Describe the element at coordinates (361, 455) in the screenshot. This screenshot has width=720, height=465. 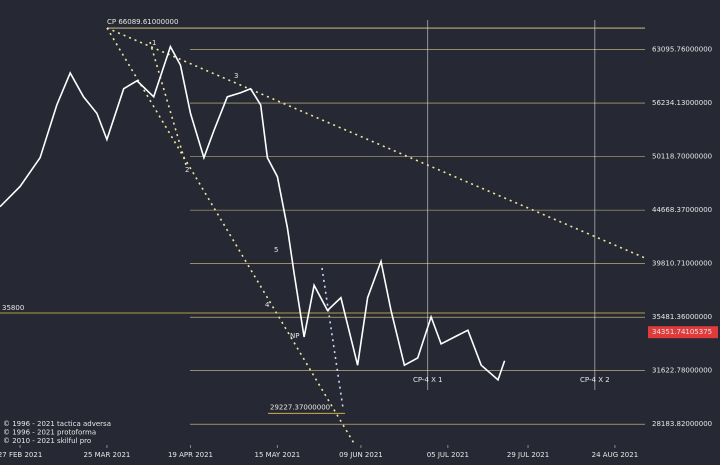
I see `x-tick-label: 09 JUN 2021` at that location.